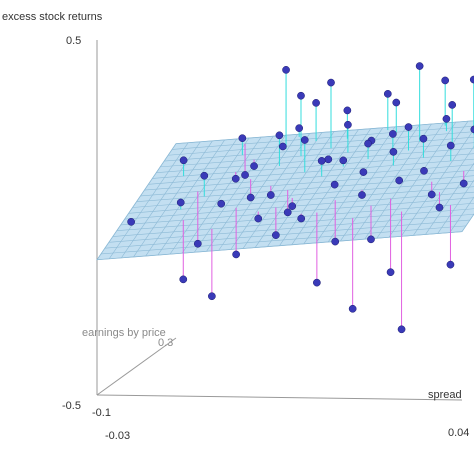  Describe the element at coordinates (73, 41) in the screenshot. I see `z-tick-max: 0.5` at that location.